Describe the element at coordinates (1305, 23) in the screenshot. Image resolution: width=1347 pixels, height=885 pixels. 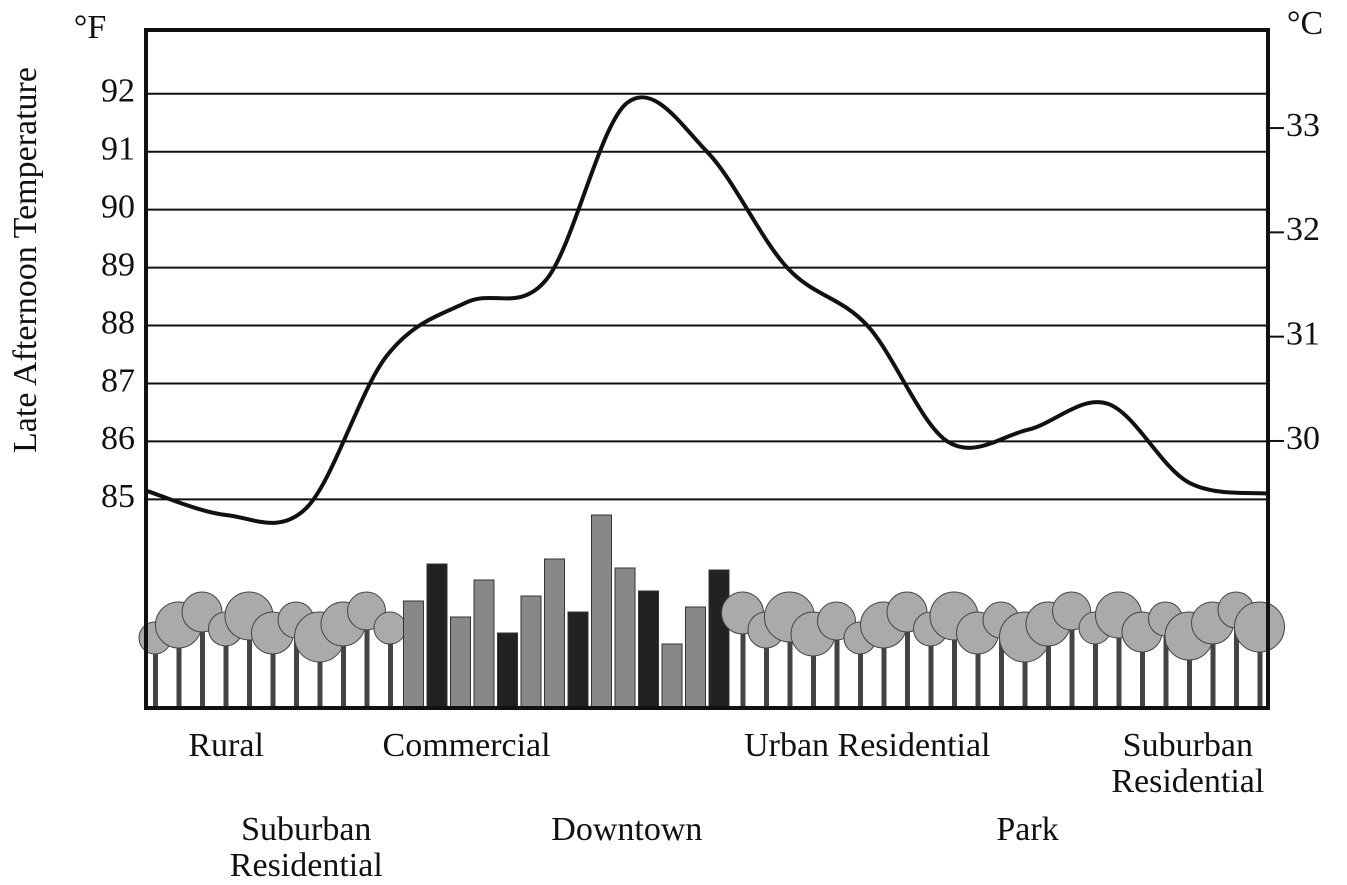
I see `y2-unit: °C` at that location.